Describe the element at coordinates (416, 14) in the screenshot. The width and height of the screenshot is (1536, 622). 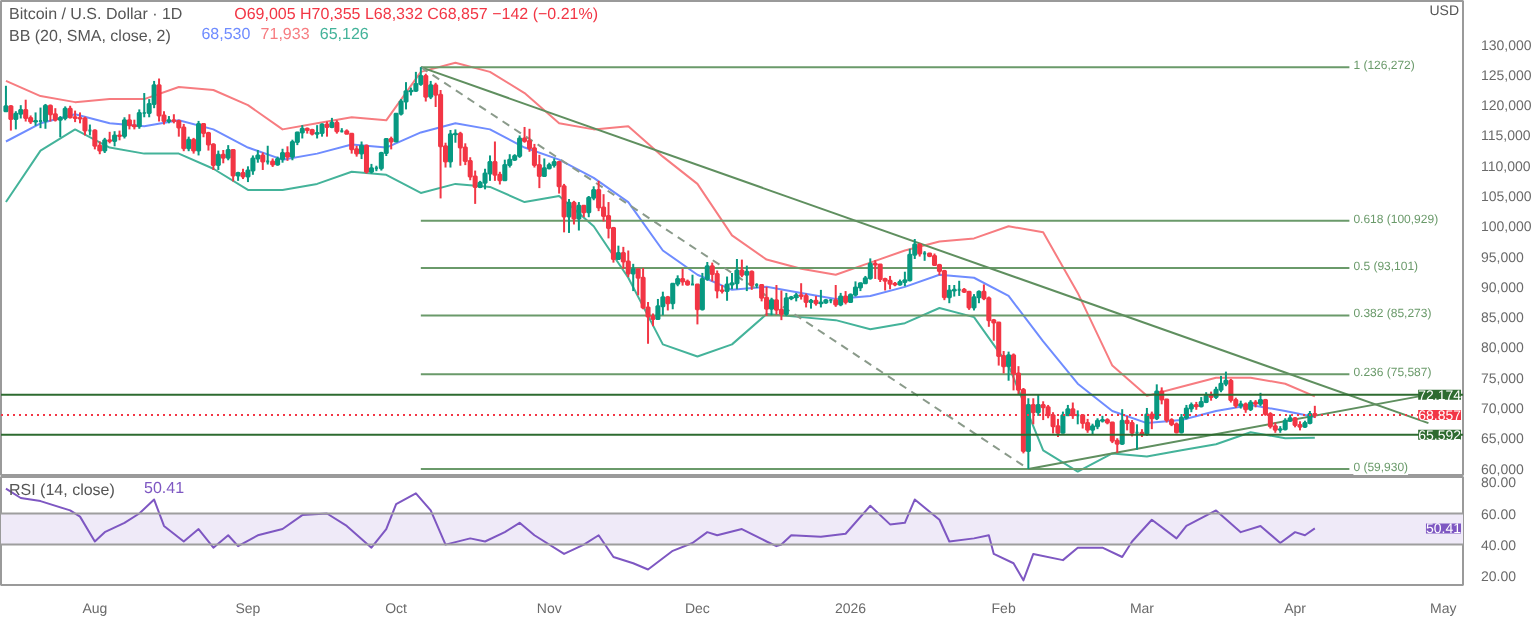
I see `annotation: O69,005 H70,355 L68,332 C68,857 −142 (−0.21%)` at that location.